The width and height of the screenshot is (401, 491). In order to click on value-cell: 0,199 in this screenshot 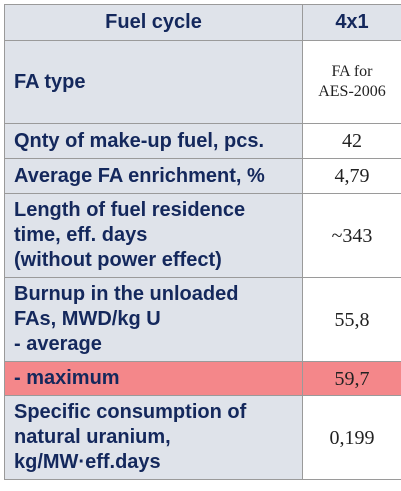, I will do `click(351, 437)`.